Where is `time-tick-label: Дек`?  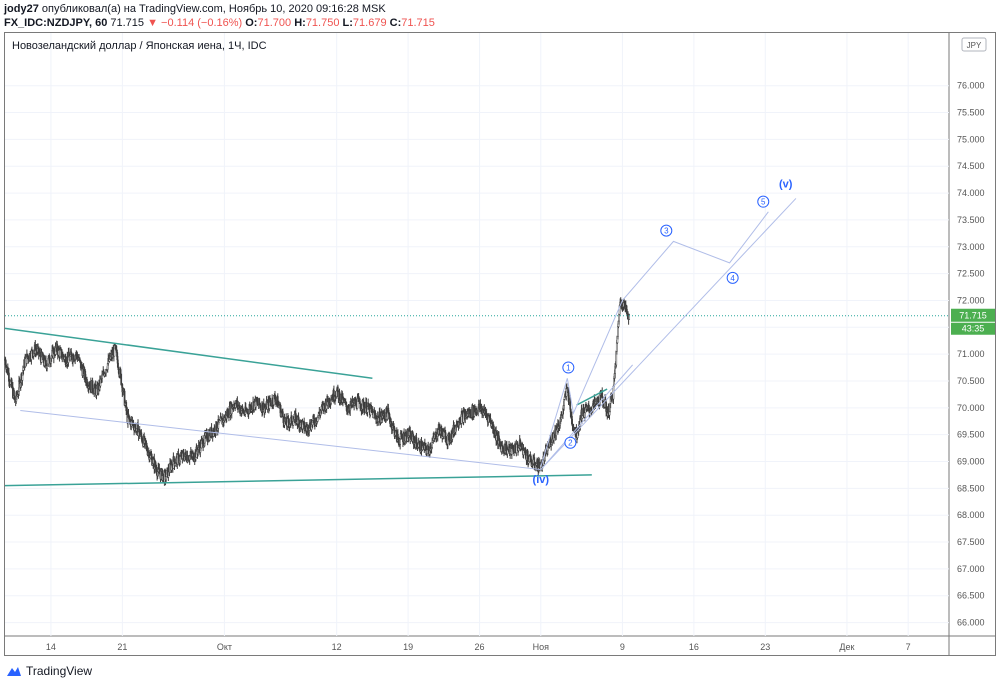
time-tick-label: Дек is located at coordinates (846, 647).